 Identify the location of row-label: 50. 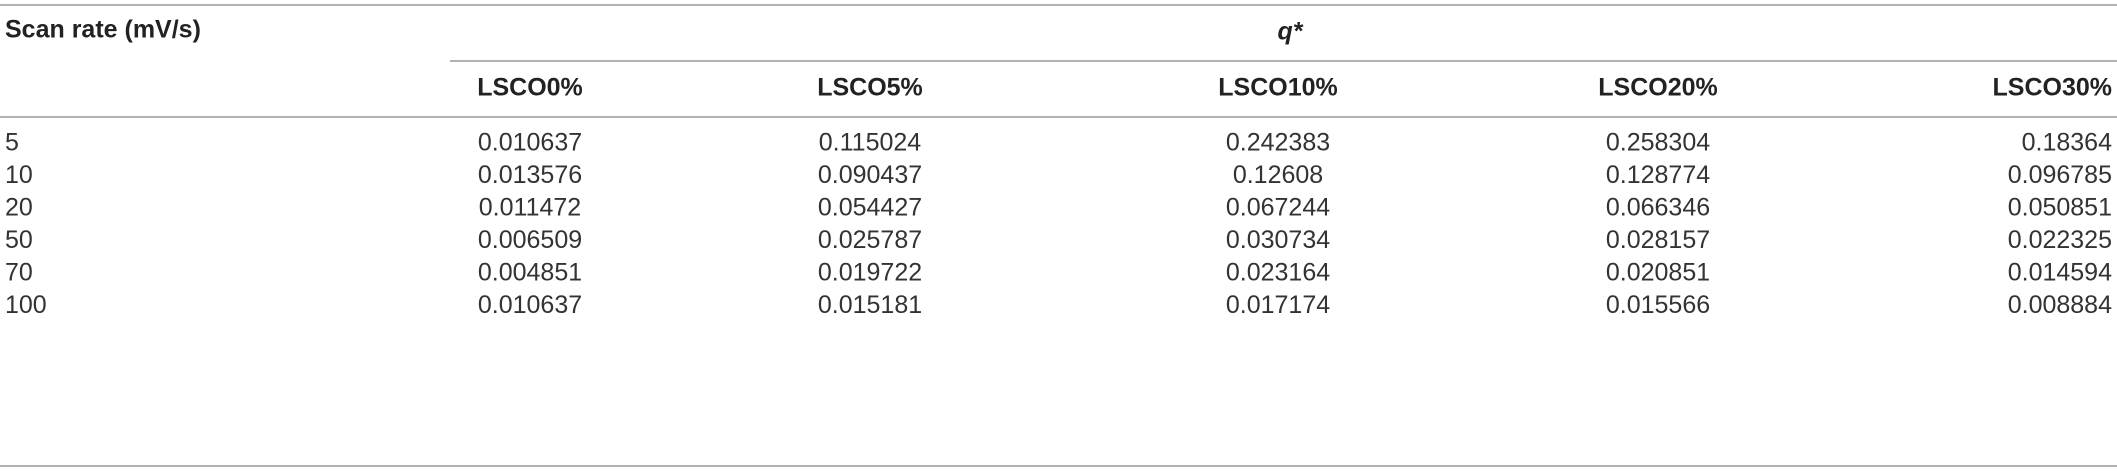
(19, 240).